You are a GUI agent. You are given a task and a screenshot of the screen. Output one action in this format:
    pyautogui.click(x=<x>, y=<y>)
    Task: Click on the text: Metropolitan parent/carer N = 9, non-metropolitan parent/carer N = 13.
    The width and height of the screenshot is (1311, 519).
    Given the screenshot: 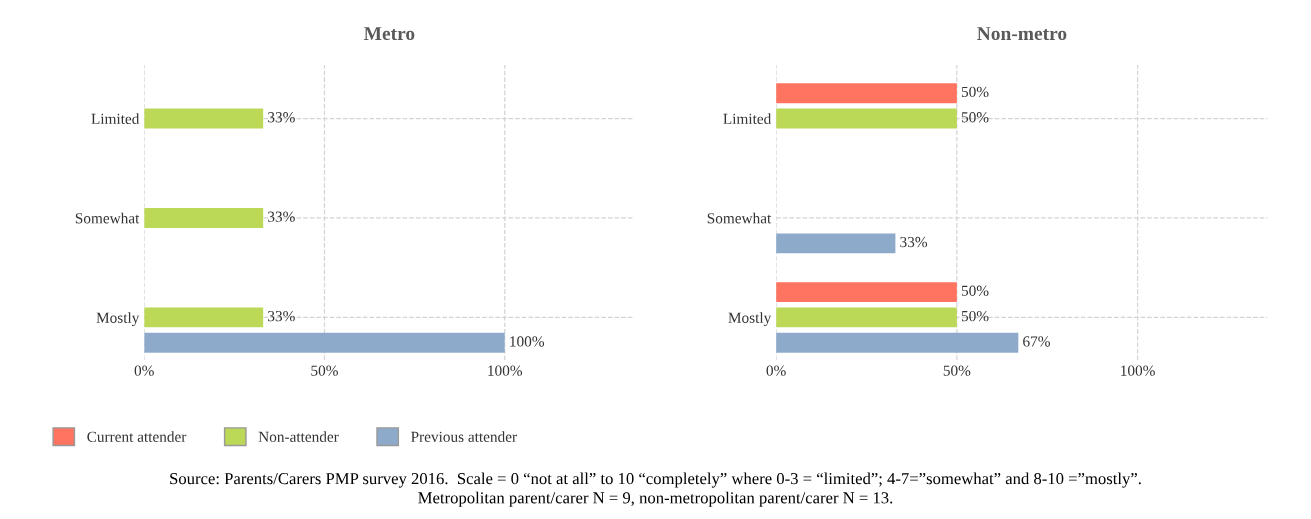 What is the action you would take?
    pyautogui.click(x=655, y=499)
    